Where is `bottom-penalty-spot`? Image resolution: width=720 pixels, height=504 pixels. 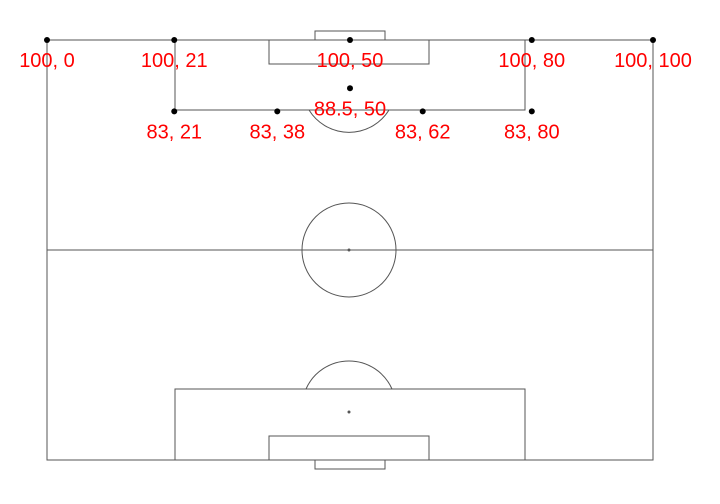 bottom-penalty-spot is located at coordinates (349, 412).